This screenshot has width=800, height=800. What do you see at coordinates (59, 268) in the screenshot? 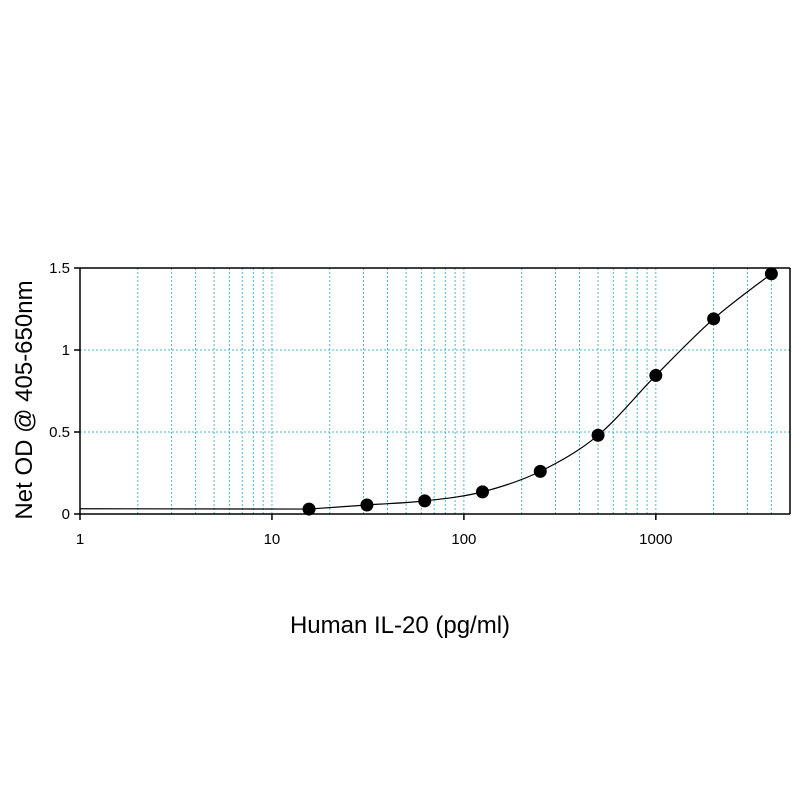
I see `y-tick-label-3: 1.5` at bounding box center [59, 268].